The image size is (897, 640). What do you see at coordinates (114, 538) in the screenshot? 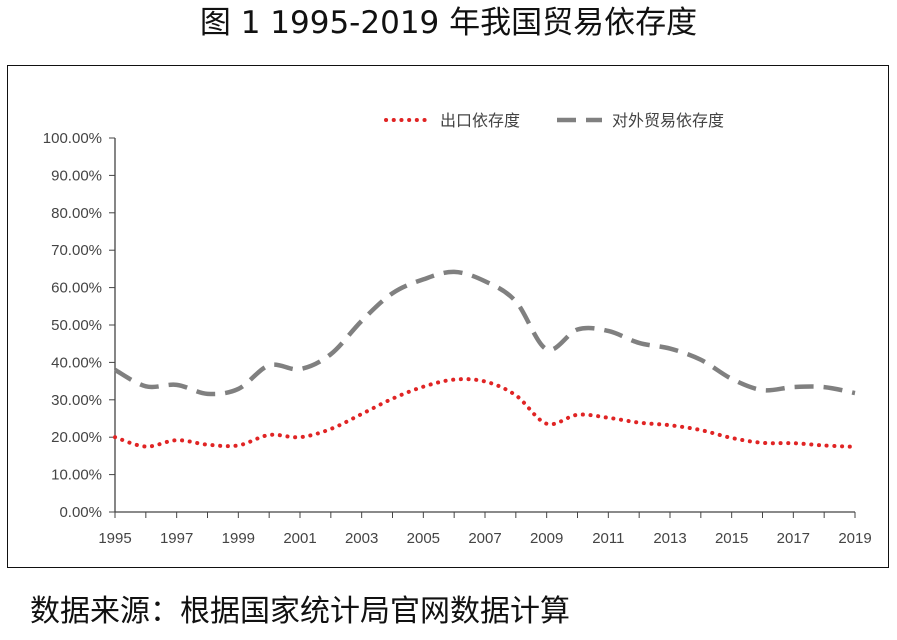
I see `x-tick-label: 1995` at bounding box center [114, 538].